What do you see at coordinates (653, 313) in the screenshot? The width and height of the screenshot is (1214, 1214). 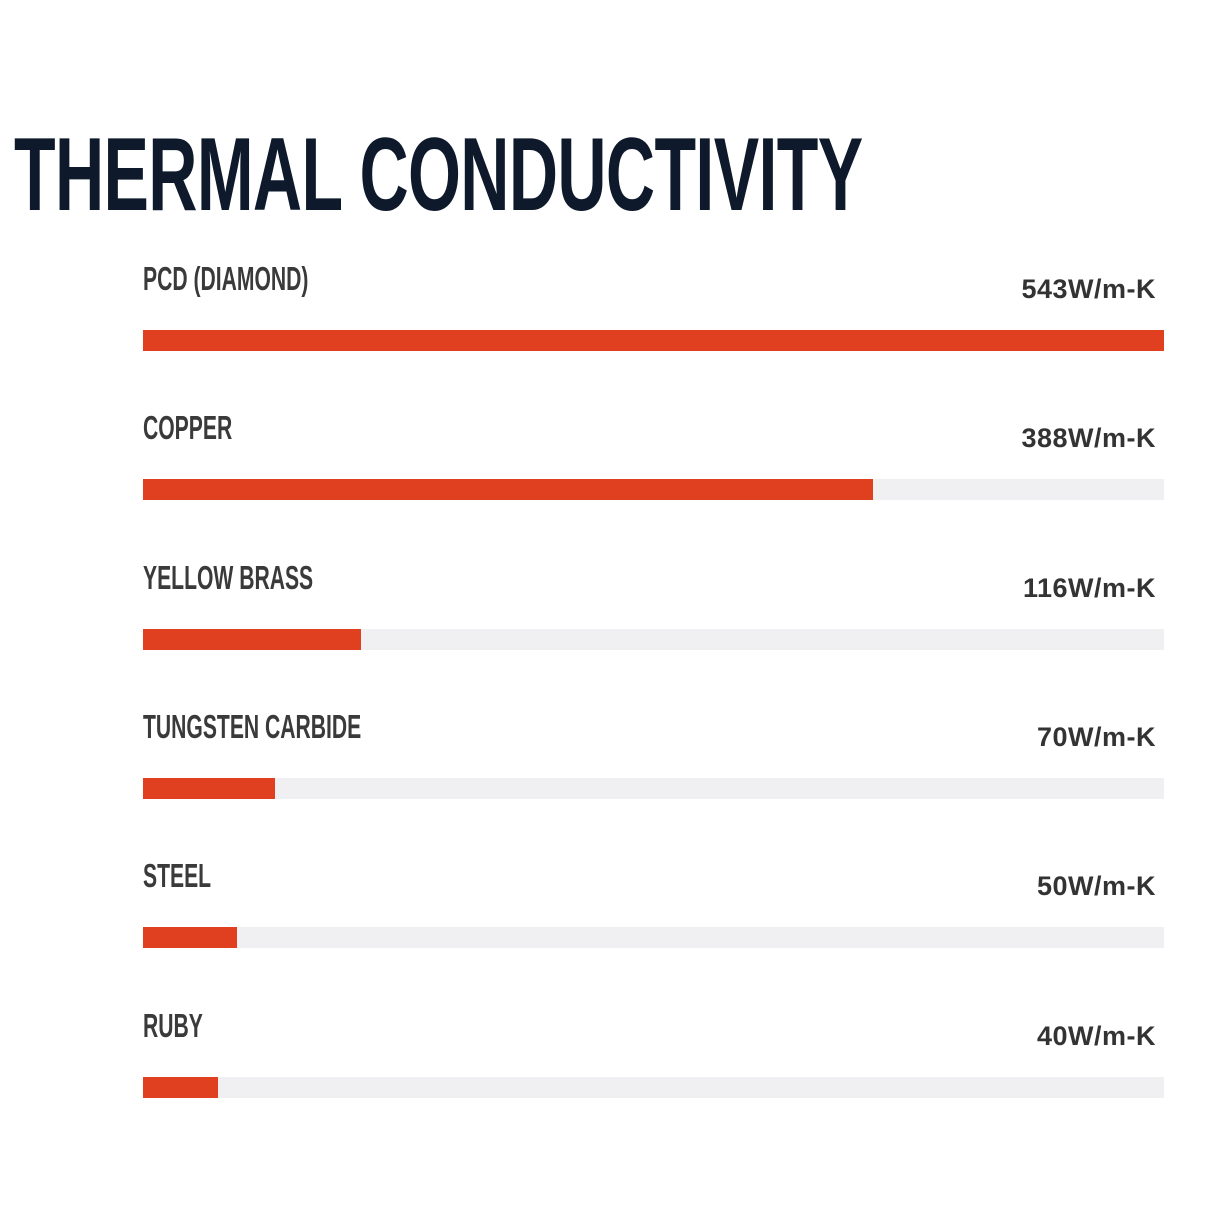 I see `bar-row: PCD (DIAMOND) 543W/m-K` at bounding box center [653, 313].